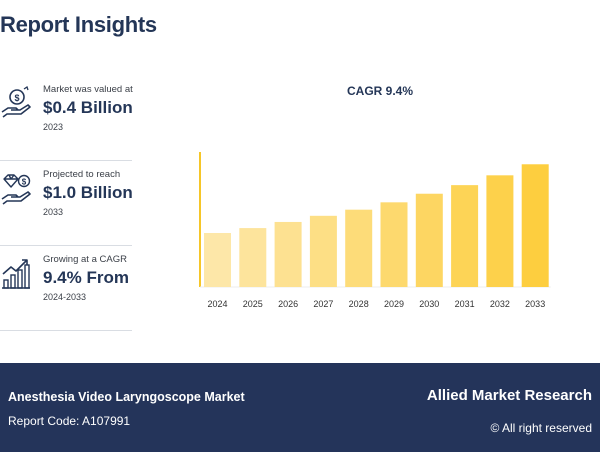  Describe the element at coordinates (465, 304) in the screenshot. I see `x-tick-label: 2031` at that location.